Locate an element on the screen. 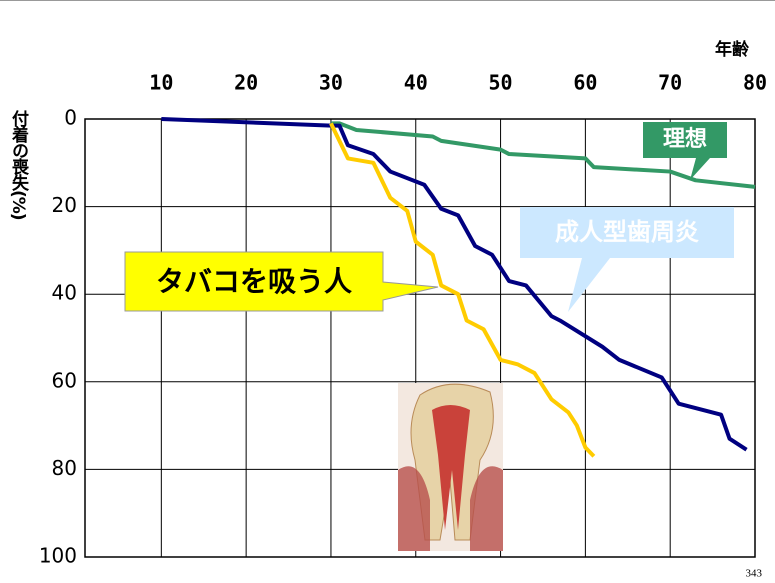 This screenshot has width=775, height=583. x-tick-label: 50 is located at coordinates (501, 83).